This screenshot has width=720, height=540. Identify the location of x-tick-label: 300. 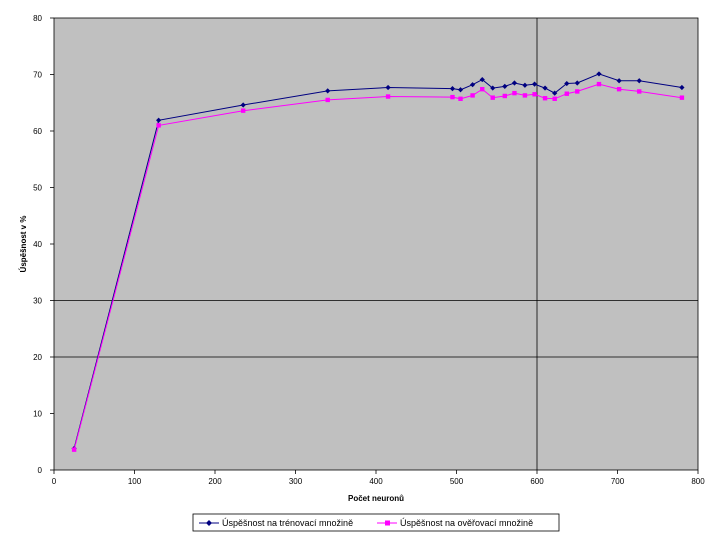
(296, 481).